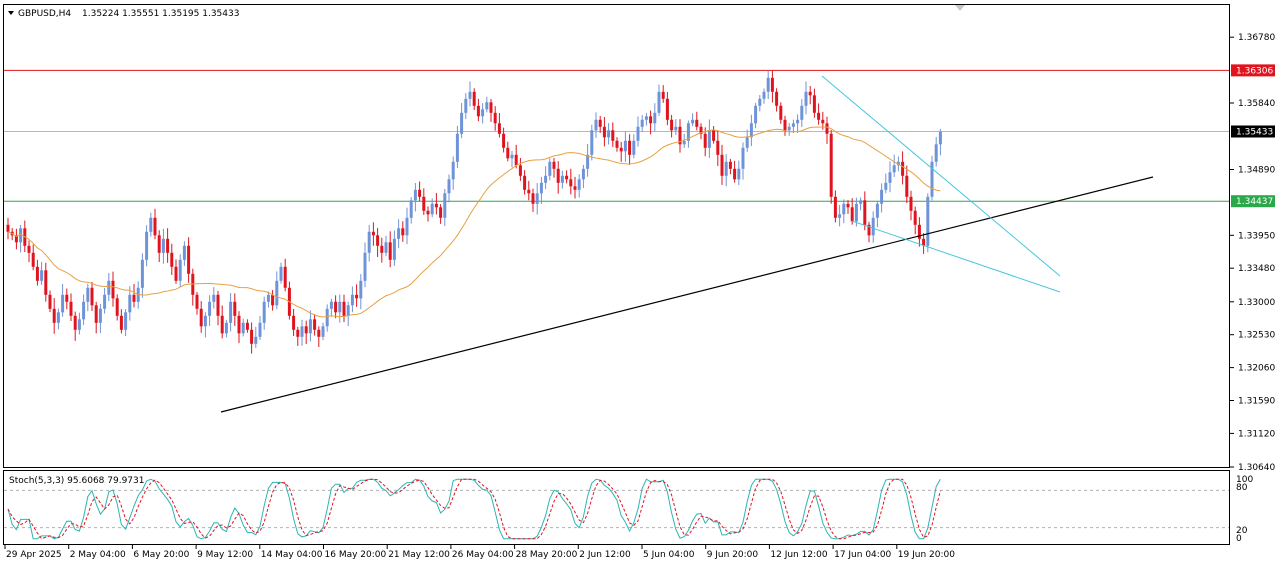 The height and width of the screenshot is (567, 1280). I want to click on wedge-upper-line, so click(941, 176).